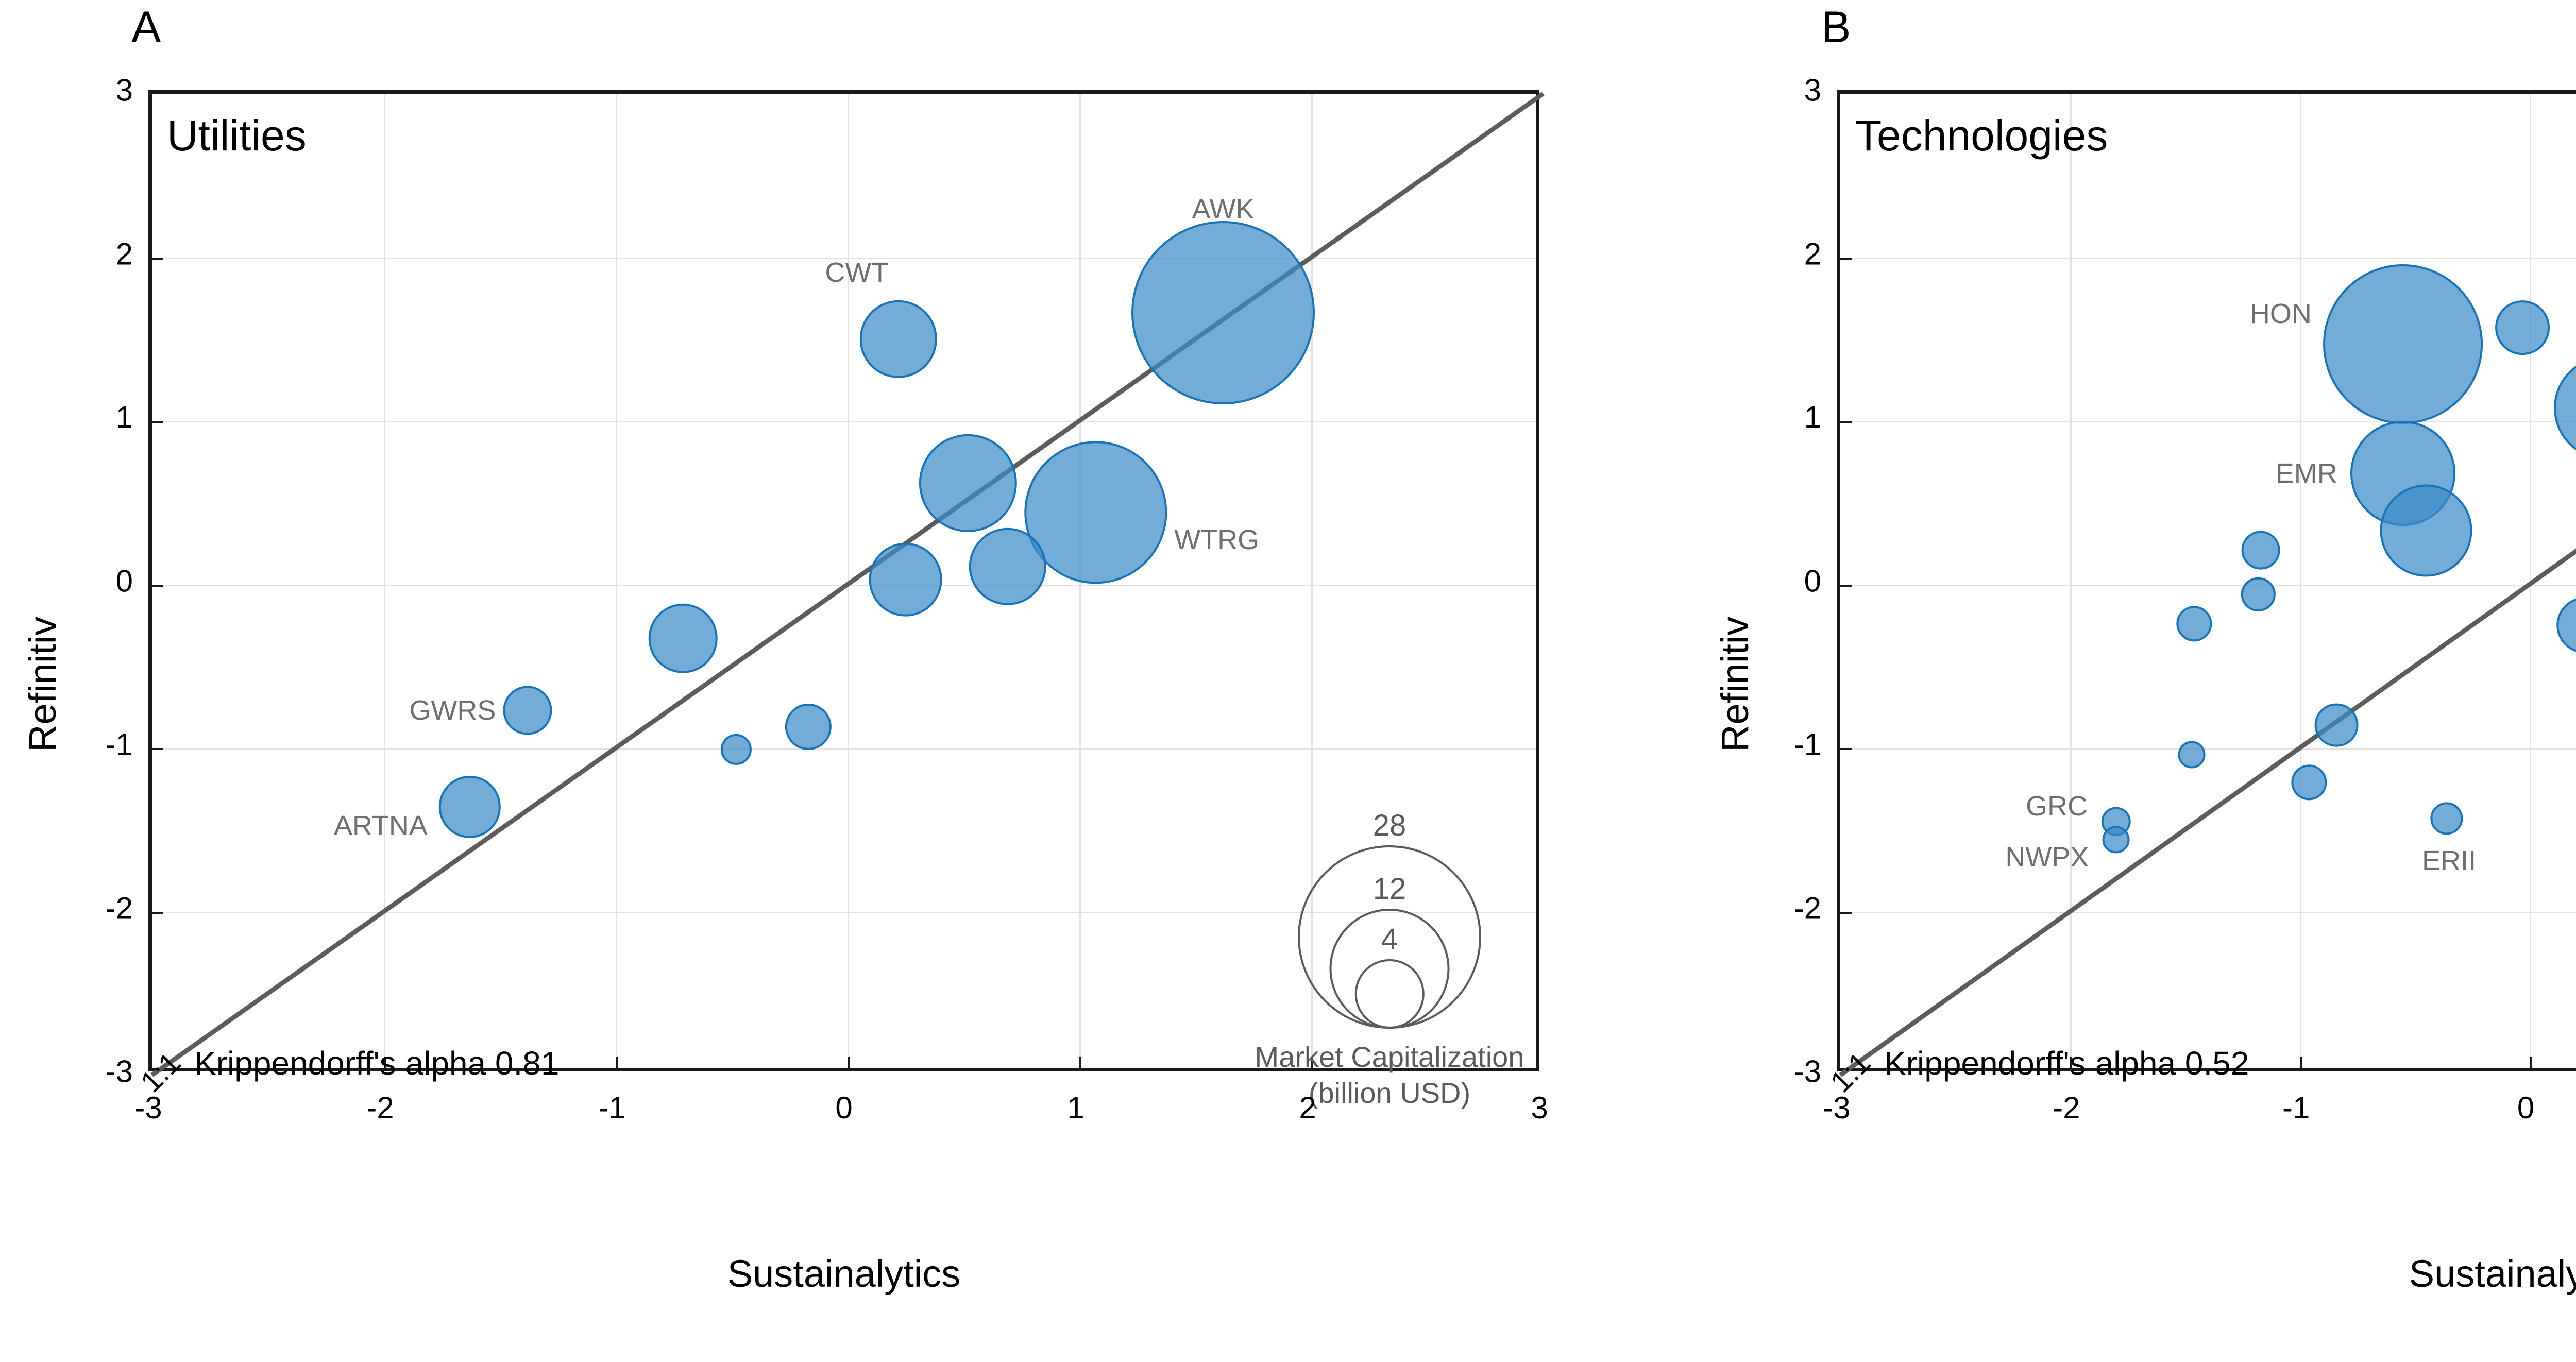 Image resolution: width=2576 pixels, height=1362 pixels. What do you see at coordinates (452, 710) in the screenshot?
I see `point-label-gwrs: GWRS` at bounding box center [452, 710].